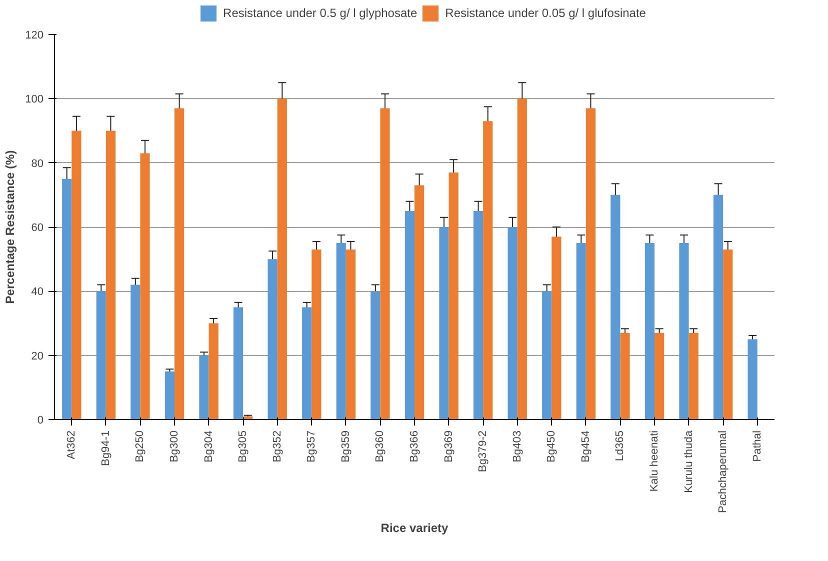  I want to click on x-tick-label: Bg369, so click(448, 446).